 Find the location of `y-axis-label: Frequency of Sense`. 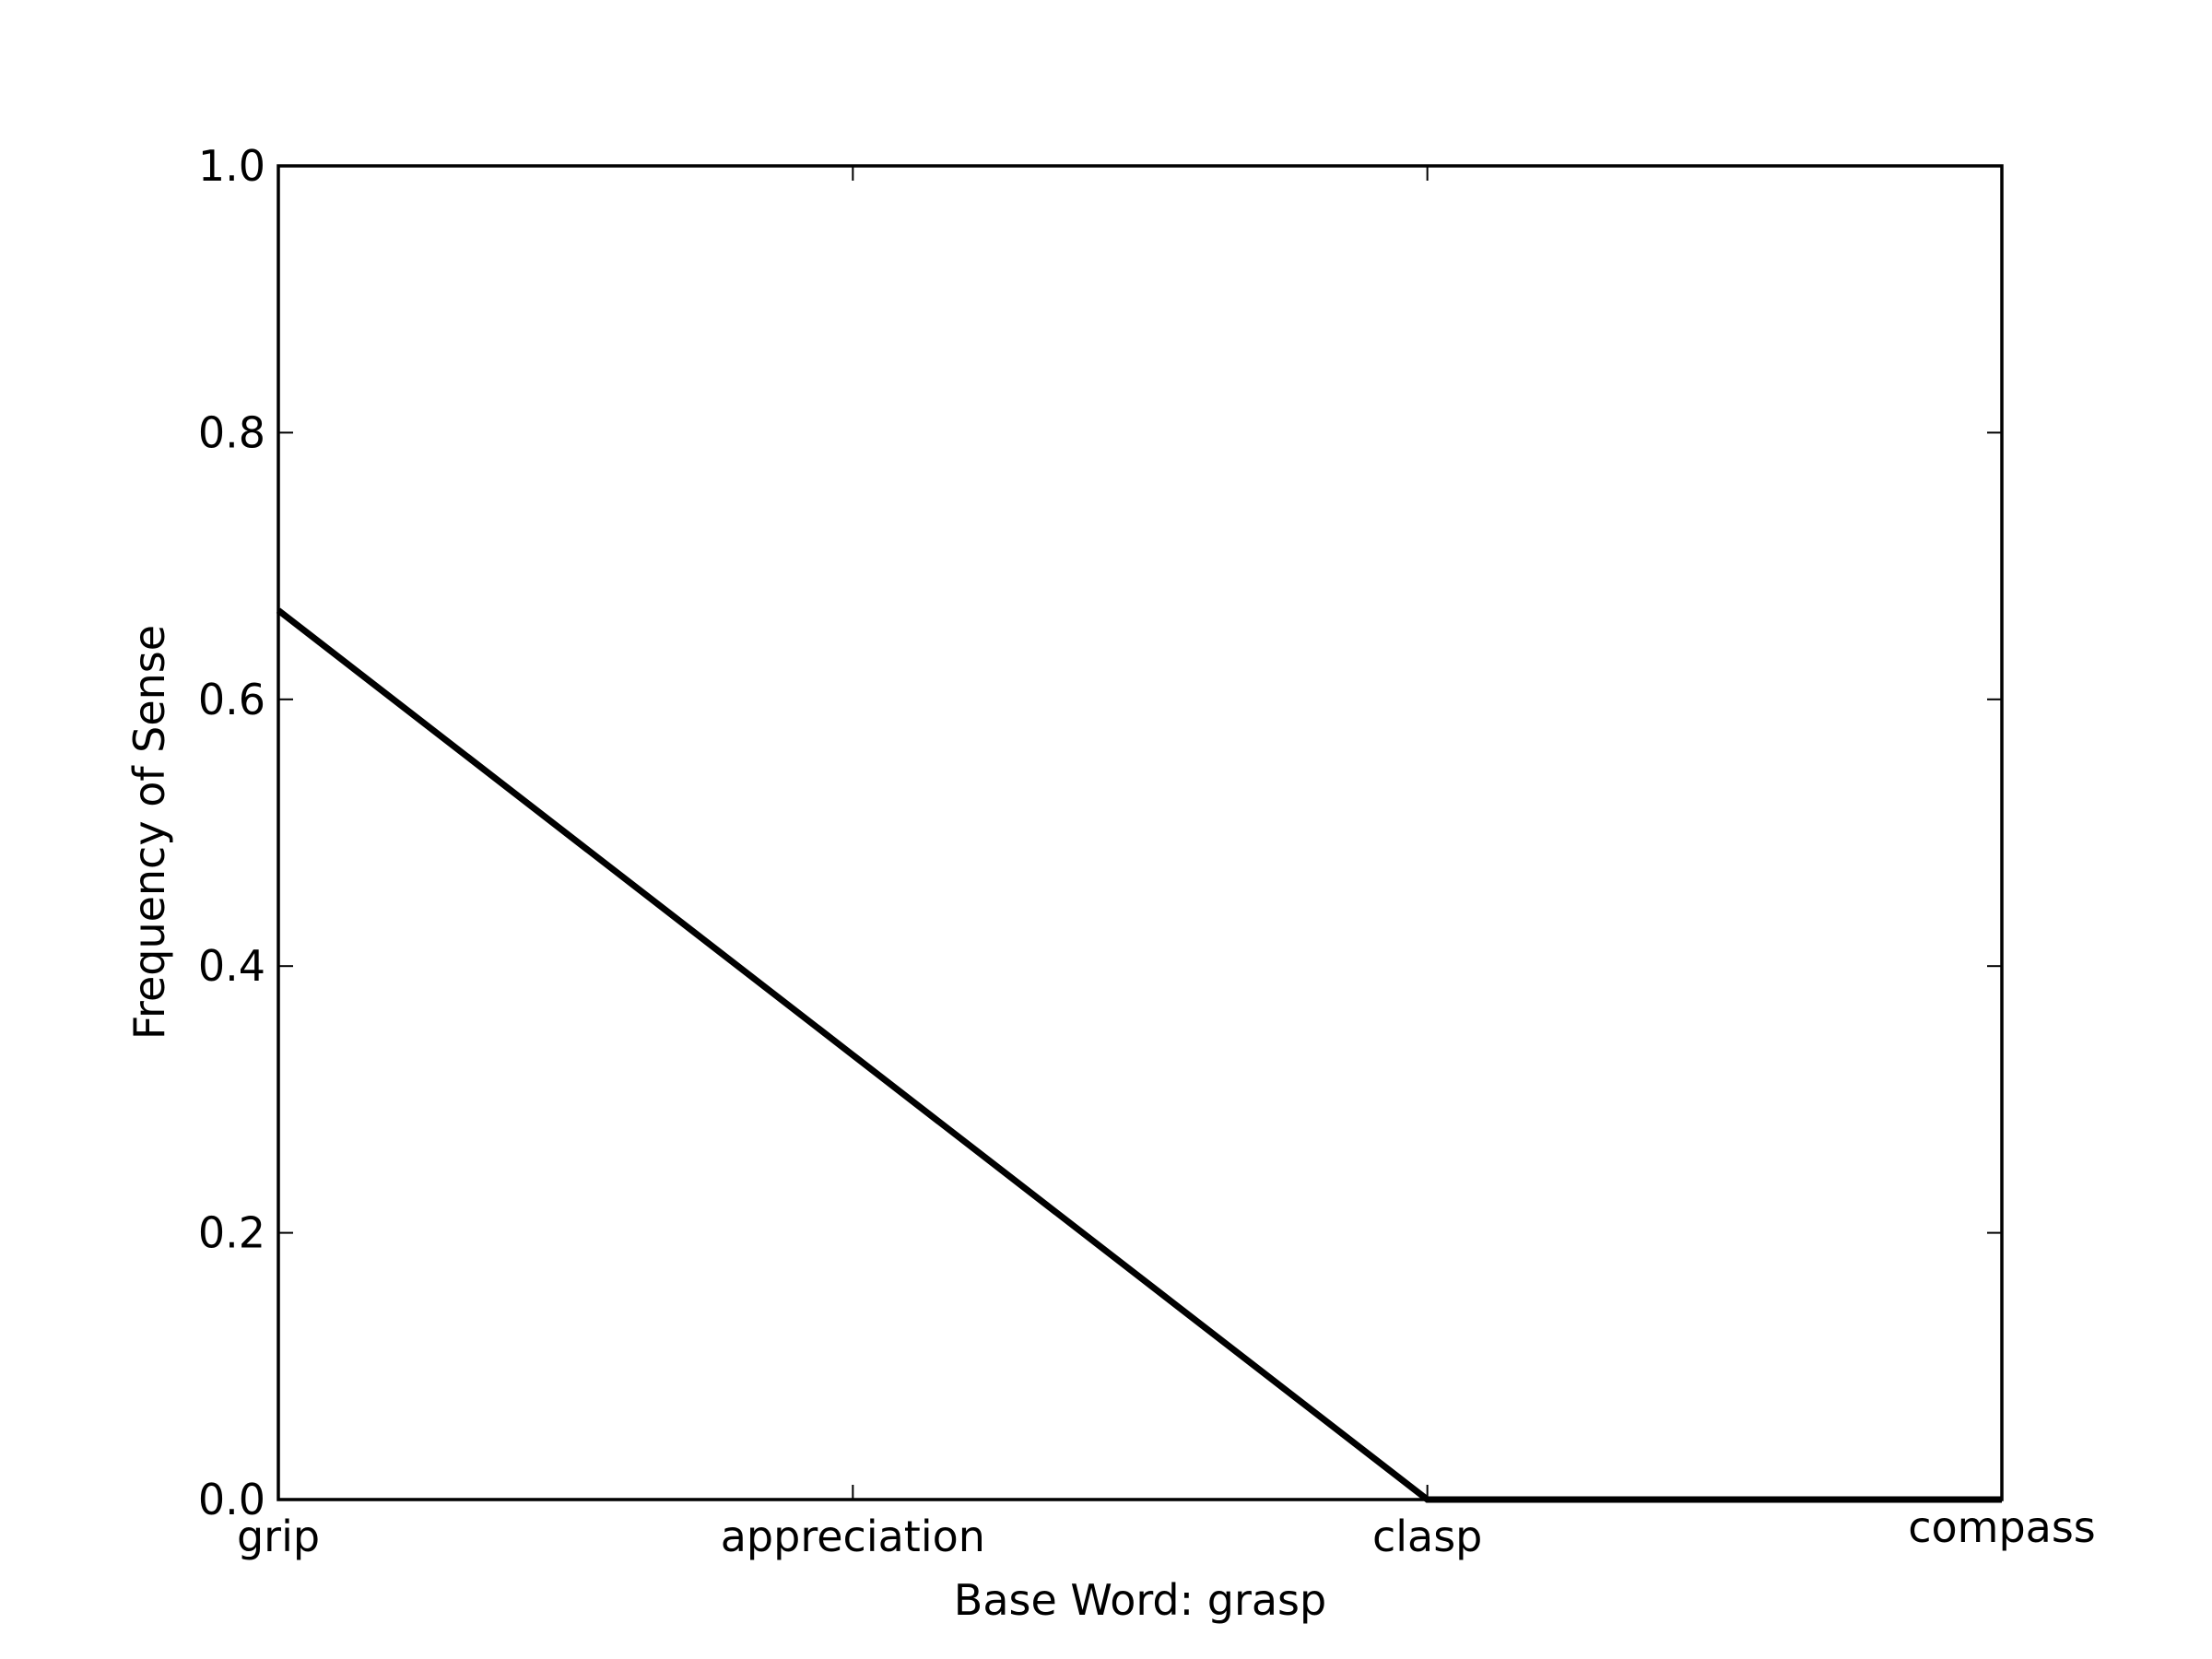

y-axis-label: Frequency of Sense is located at coordinates (149, 832).